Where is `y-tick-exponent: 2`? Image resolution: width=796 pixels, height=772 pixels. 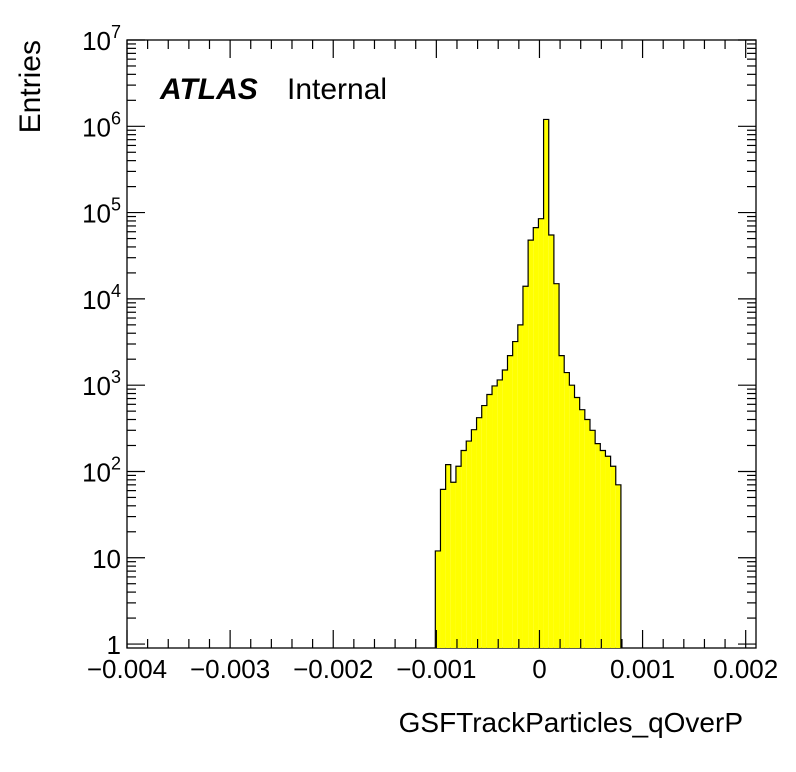
y-tick-exponent: 2 is located at coordinates (116, 463).